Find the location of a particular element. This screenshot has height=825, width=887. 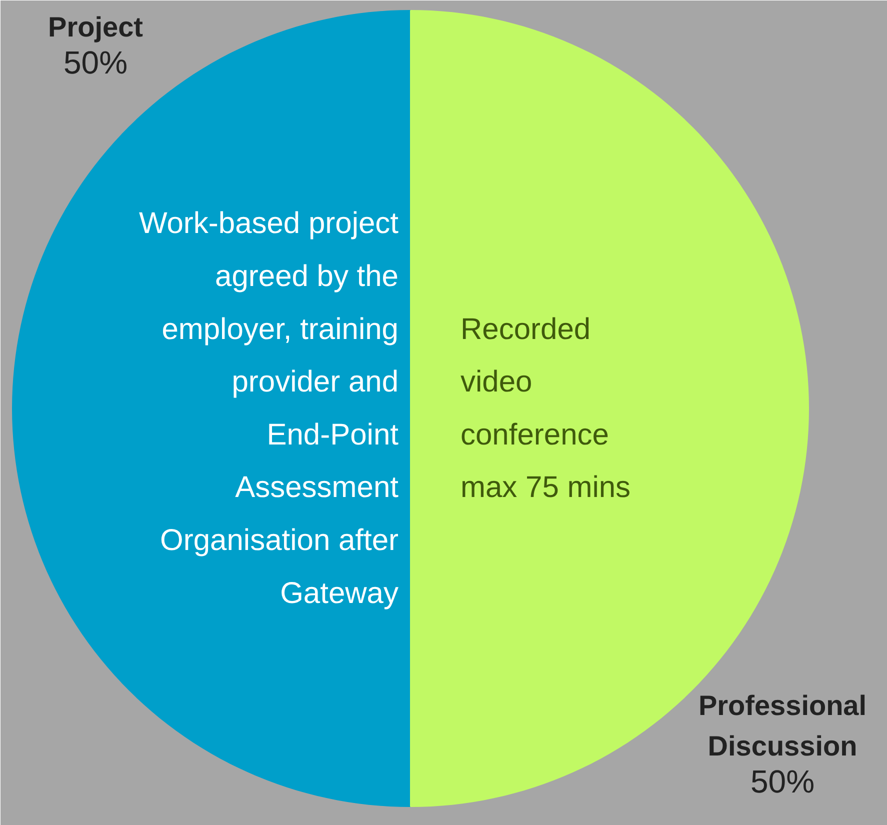

slice-label: Project is located at coordinates (95, 27).